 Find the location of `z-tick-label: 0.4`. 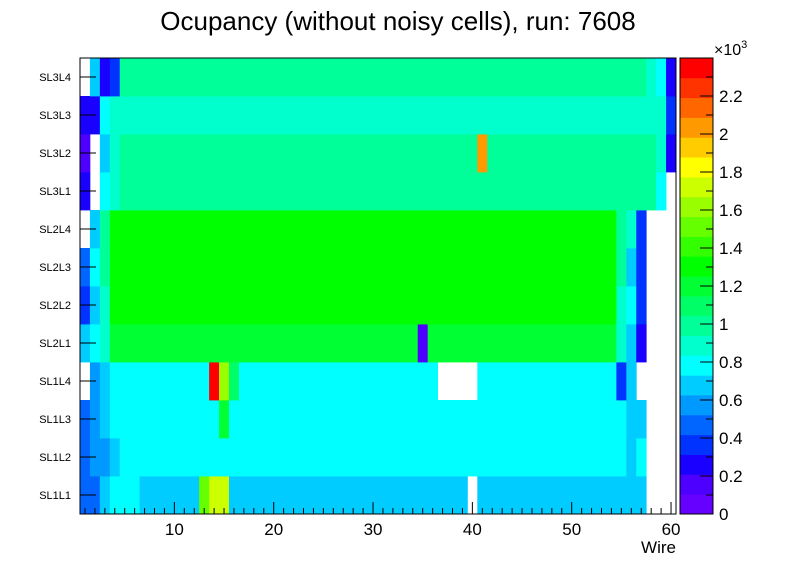

z-tick-label: 0.4 is located at coordinates (731, 438).